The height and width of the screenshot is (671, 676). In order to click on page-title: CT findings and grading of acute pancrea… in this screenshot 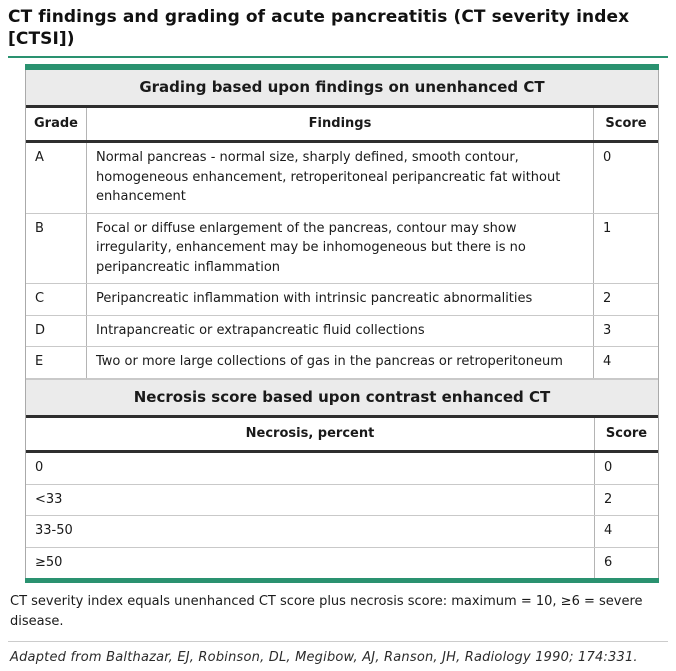, I will do `click(319, 28)`.